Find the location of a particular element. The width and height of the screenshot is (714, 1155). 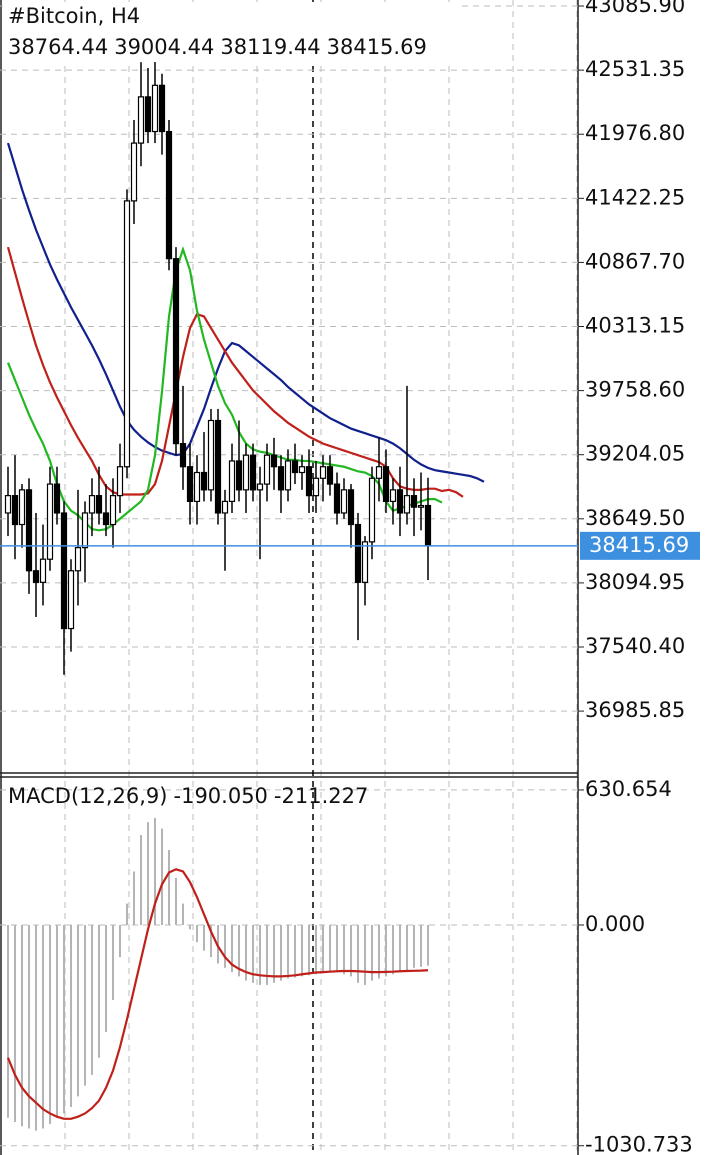

indicator-value: -211.227 is located at coordinates (321, 796).